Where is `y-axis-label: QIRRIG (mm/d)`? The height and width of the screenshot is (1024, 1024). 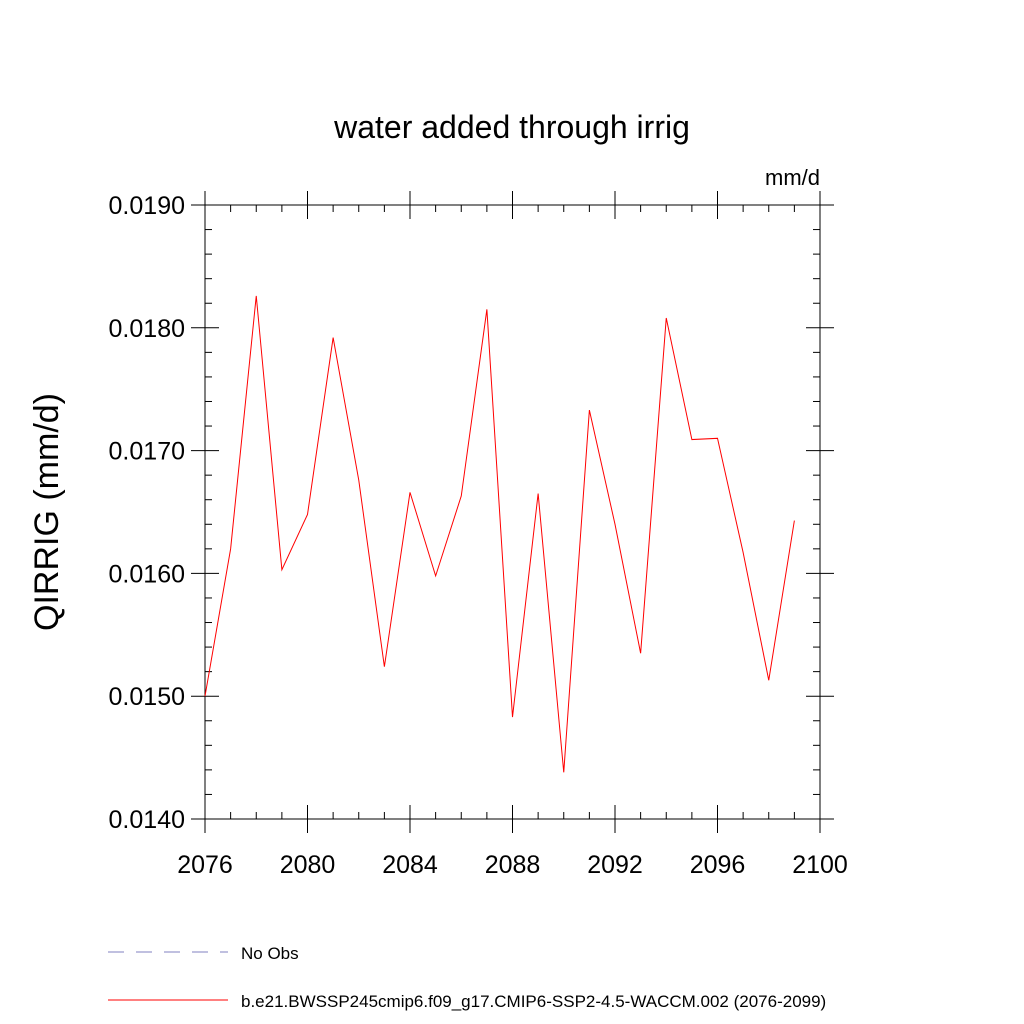
y-axis-label: QIRRIG (mm/d) is located at coordinates (47, 512).